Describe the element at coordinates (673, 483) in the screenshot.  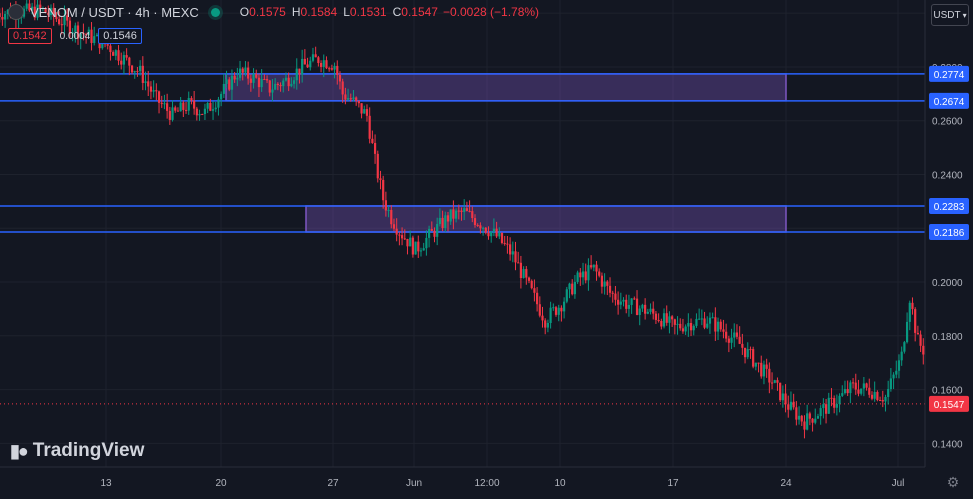
I see `time-tick-label: 17` at that location.